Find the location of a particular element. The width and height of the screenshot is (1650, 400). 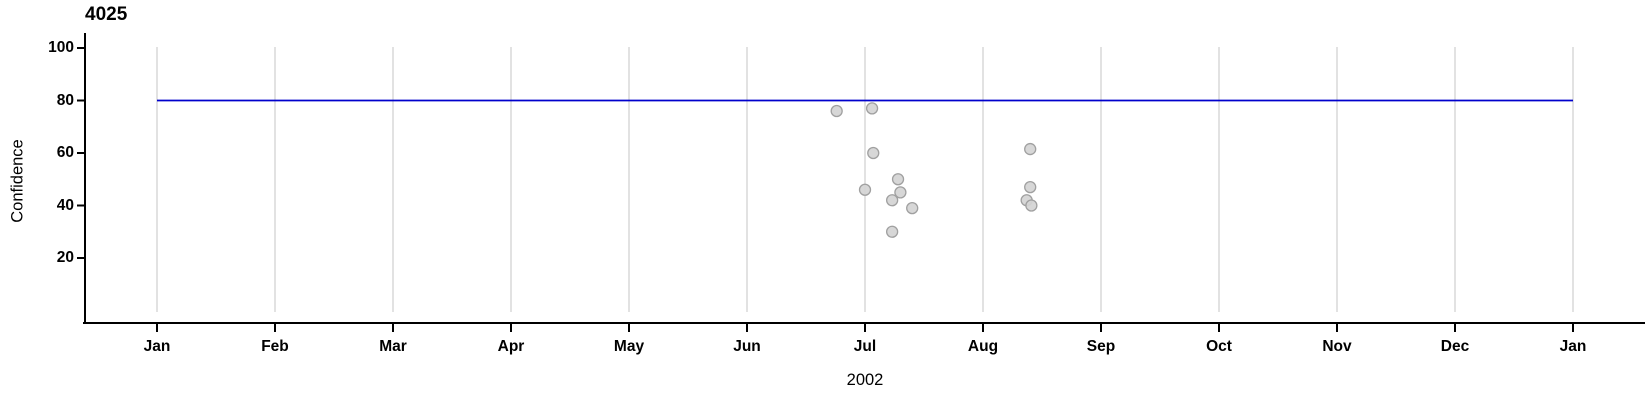

x-tick-label-jun-5: Jun is located at coordinates (747, 346).